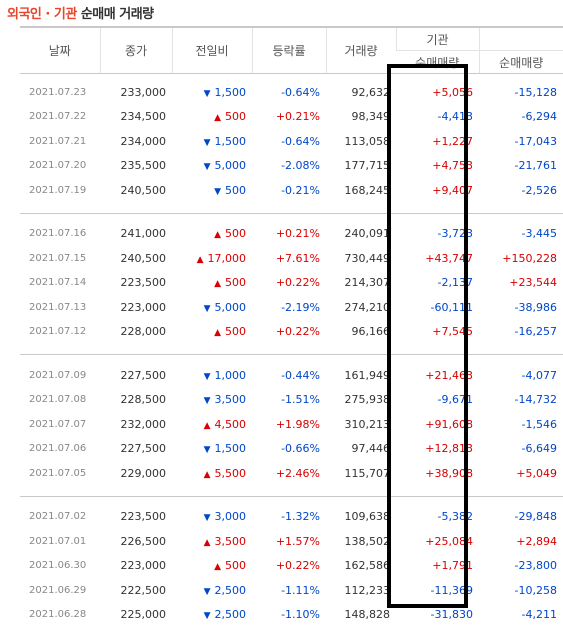 The width and height of the screenshot is (563, 627). I want to click on cell-rate: -2.19%, so click(289, 307).